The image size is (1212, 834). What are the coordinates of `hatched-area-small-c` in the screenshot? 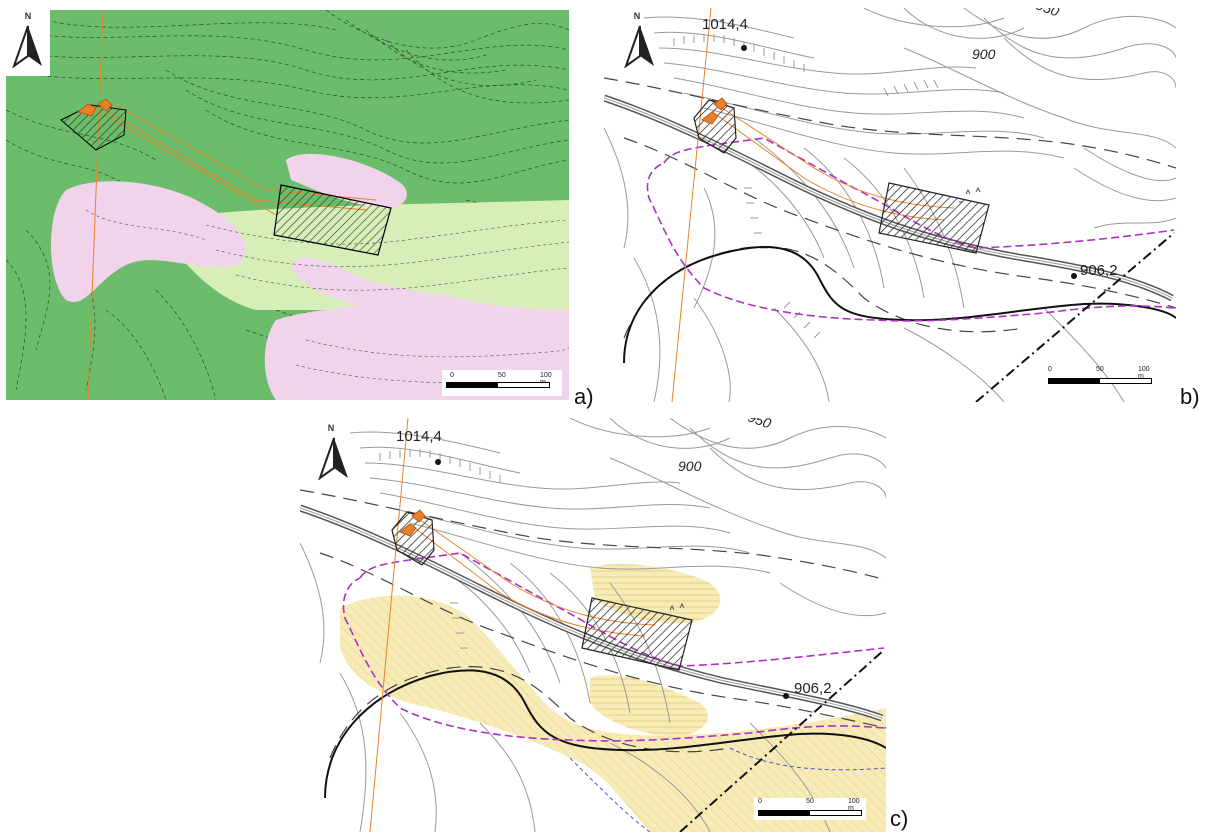 It's located at (413, 538).